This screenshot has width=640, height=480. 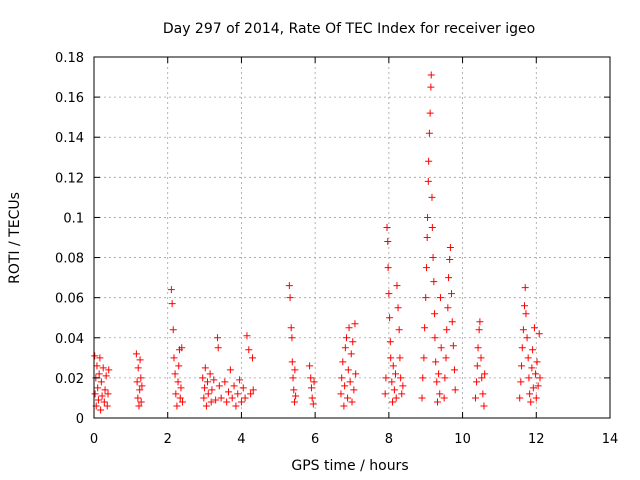 I want to click on x-tick-label: 4, so click(x=241, y=439).